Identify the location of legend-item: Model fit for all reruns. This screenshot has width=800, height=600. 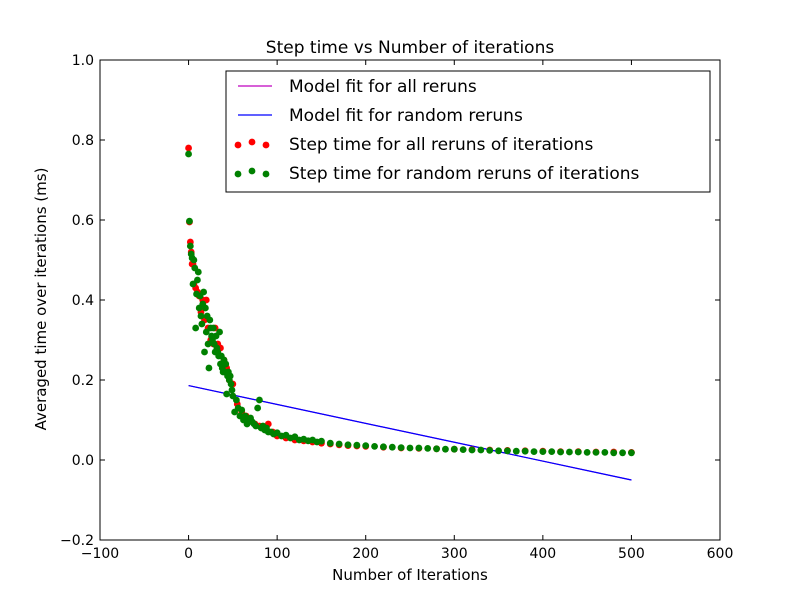
(357, 87).